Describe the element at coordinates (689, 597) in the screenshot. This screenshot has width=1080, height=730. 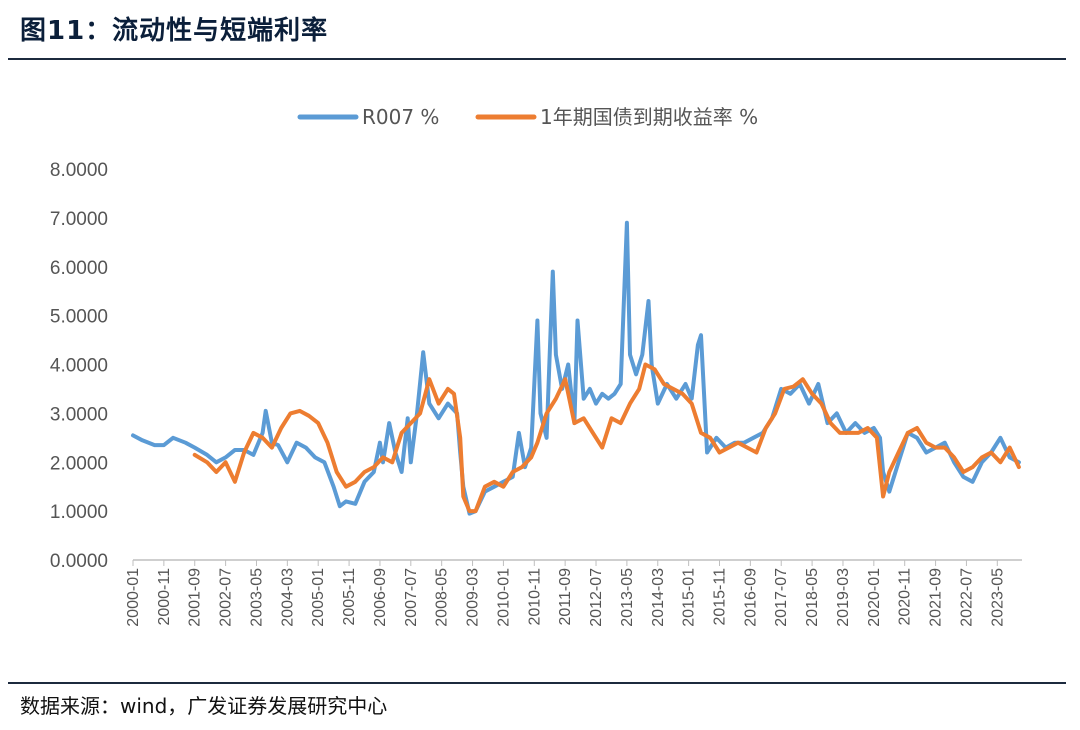
I see `x-tick-label: 2015-01` at that location.